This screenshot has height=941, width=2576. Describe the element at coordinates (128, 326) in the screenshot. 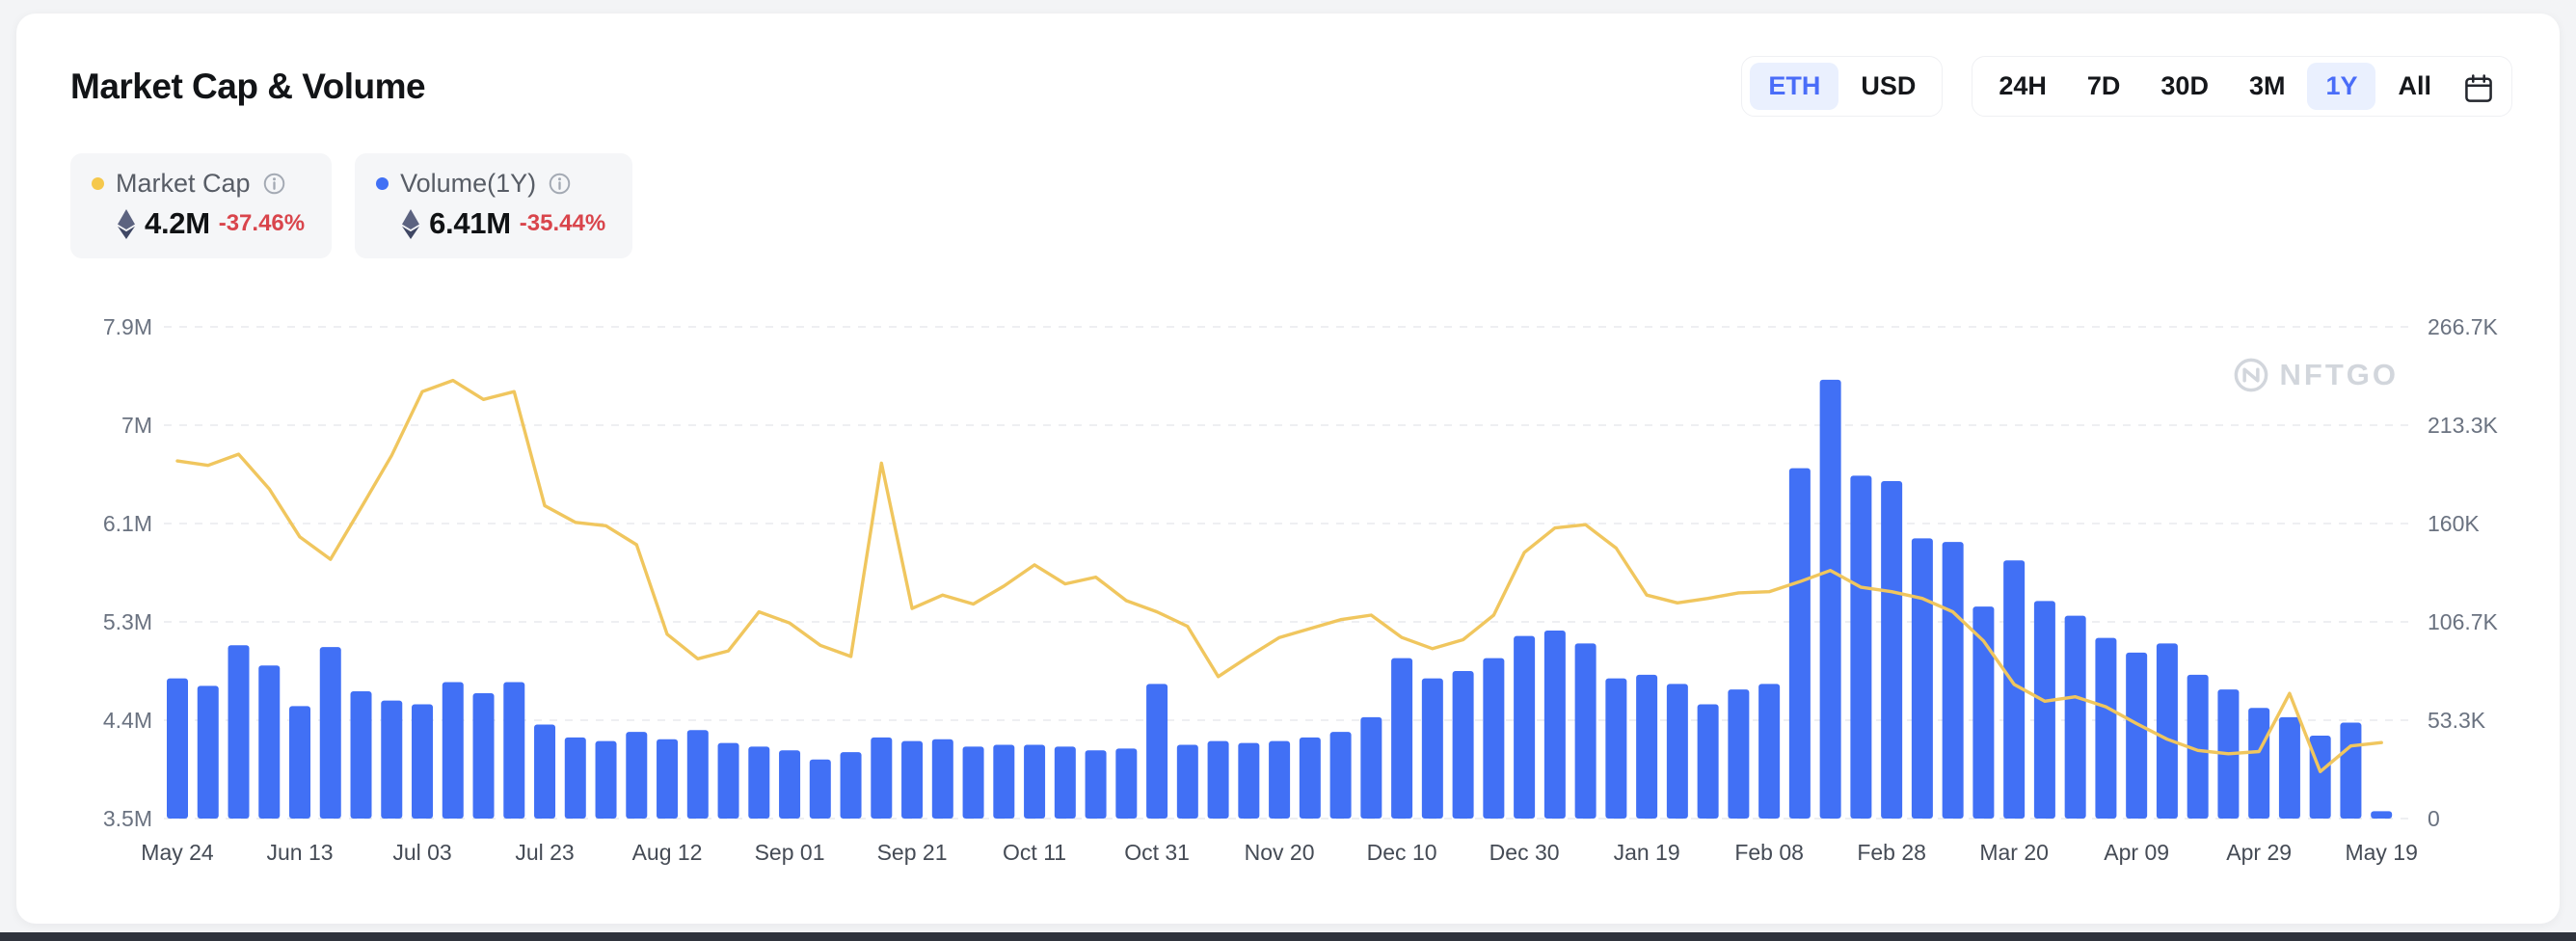

I see `y-axis-label-left: 7.9M` at that location.